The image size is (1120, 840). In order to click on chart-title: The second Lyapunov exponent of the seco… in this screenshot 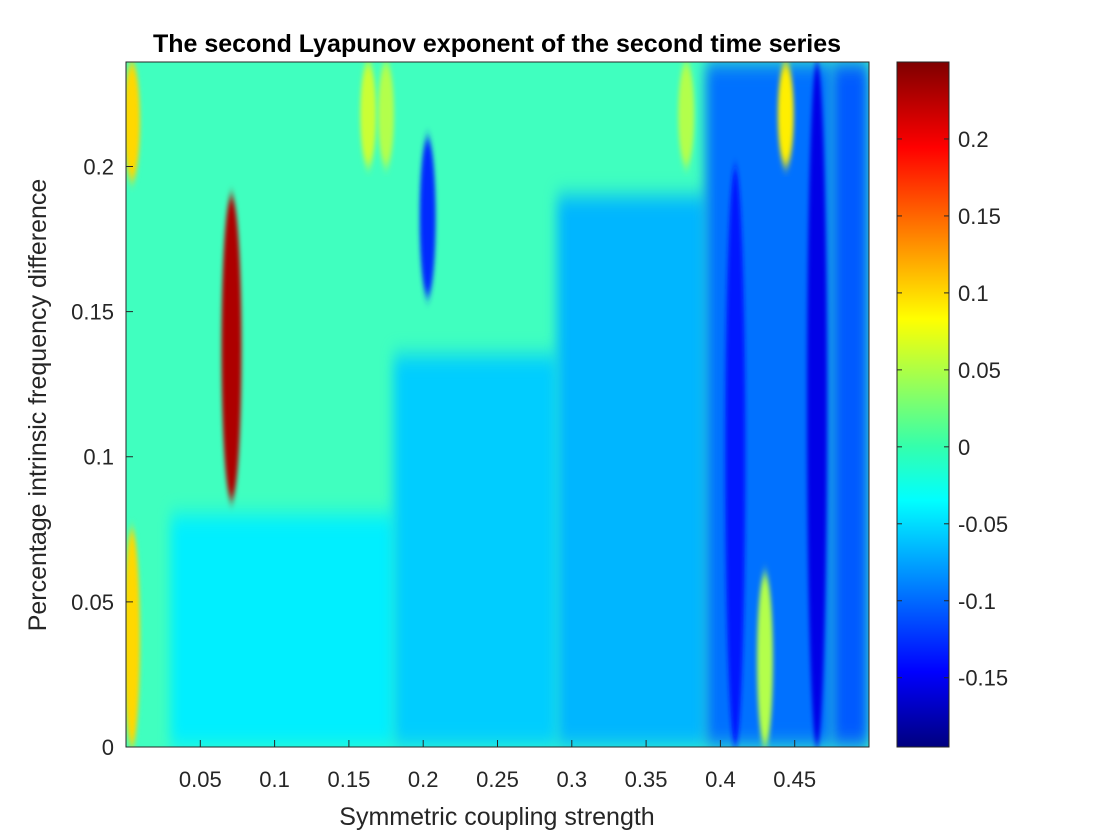, I will do `click(497, 44)`.